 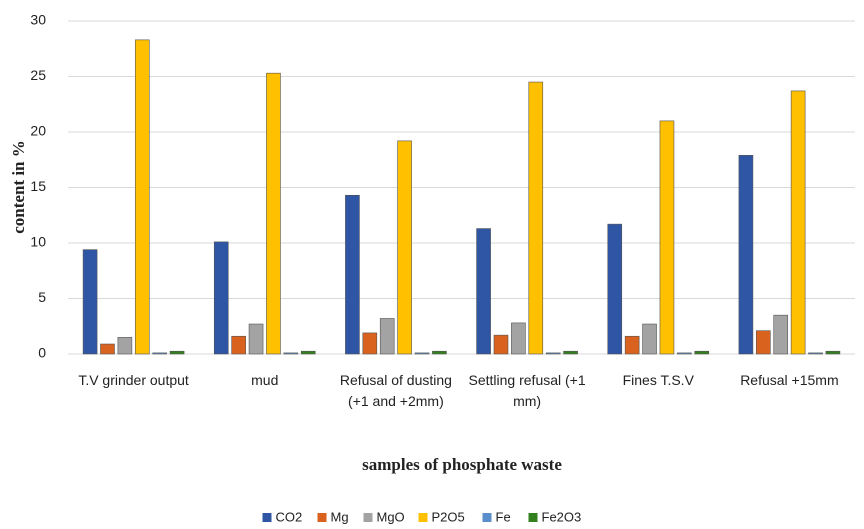 What do you see at coordinates (42, 297) in the screenshot?
I see `y-tick-label: 5` at bounding box center [42, 297].